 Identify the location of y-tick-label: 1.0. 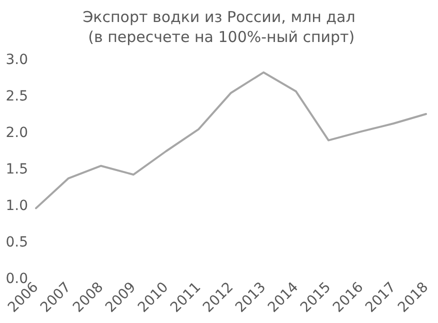
(17, 206).